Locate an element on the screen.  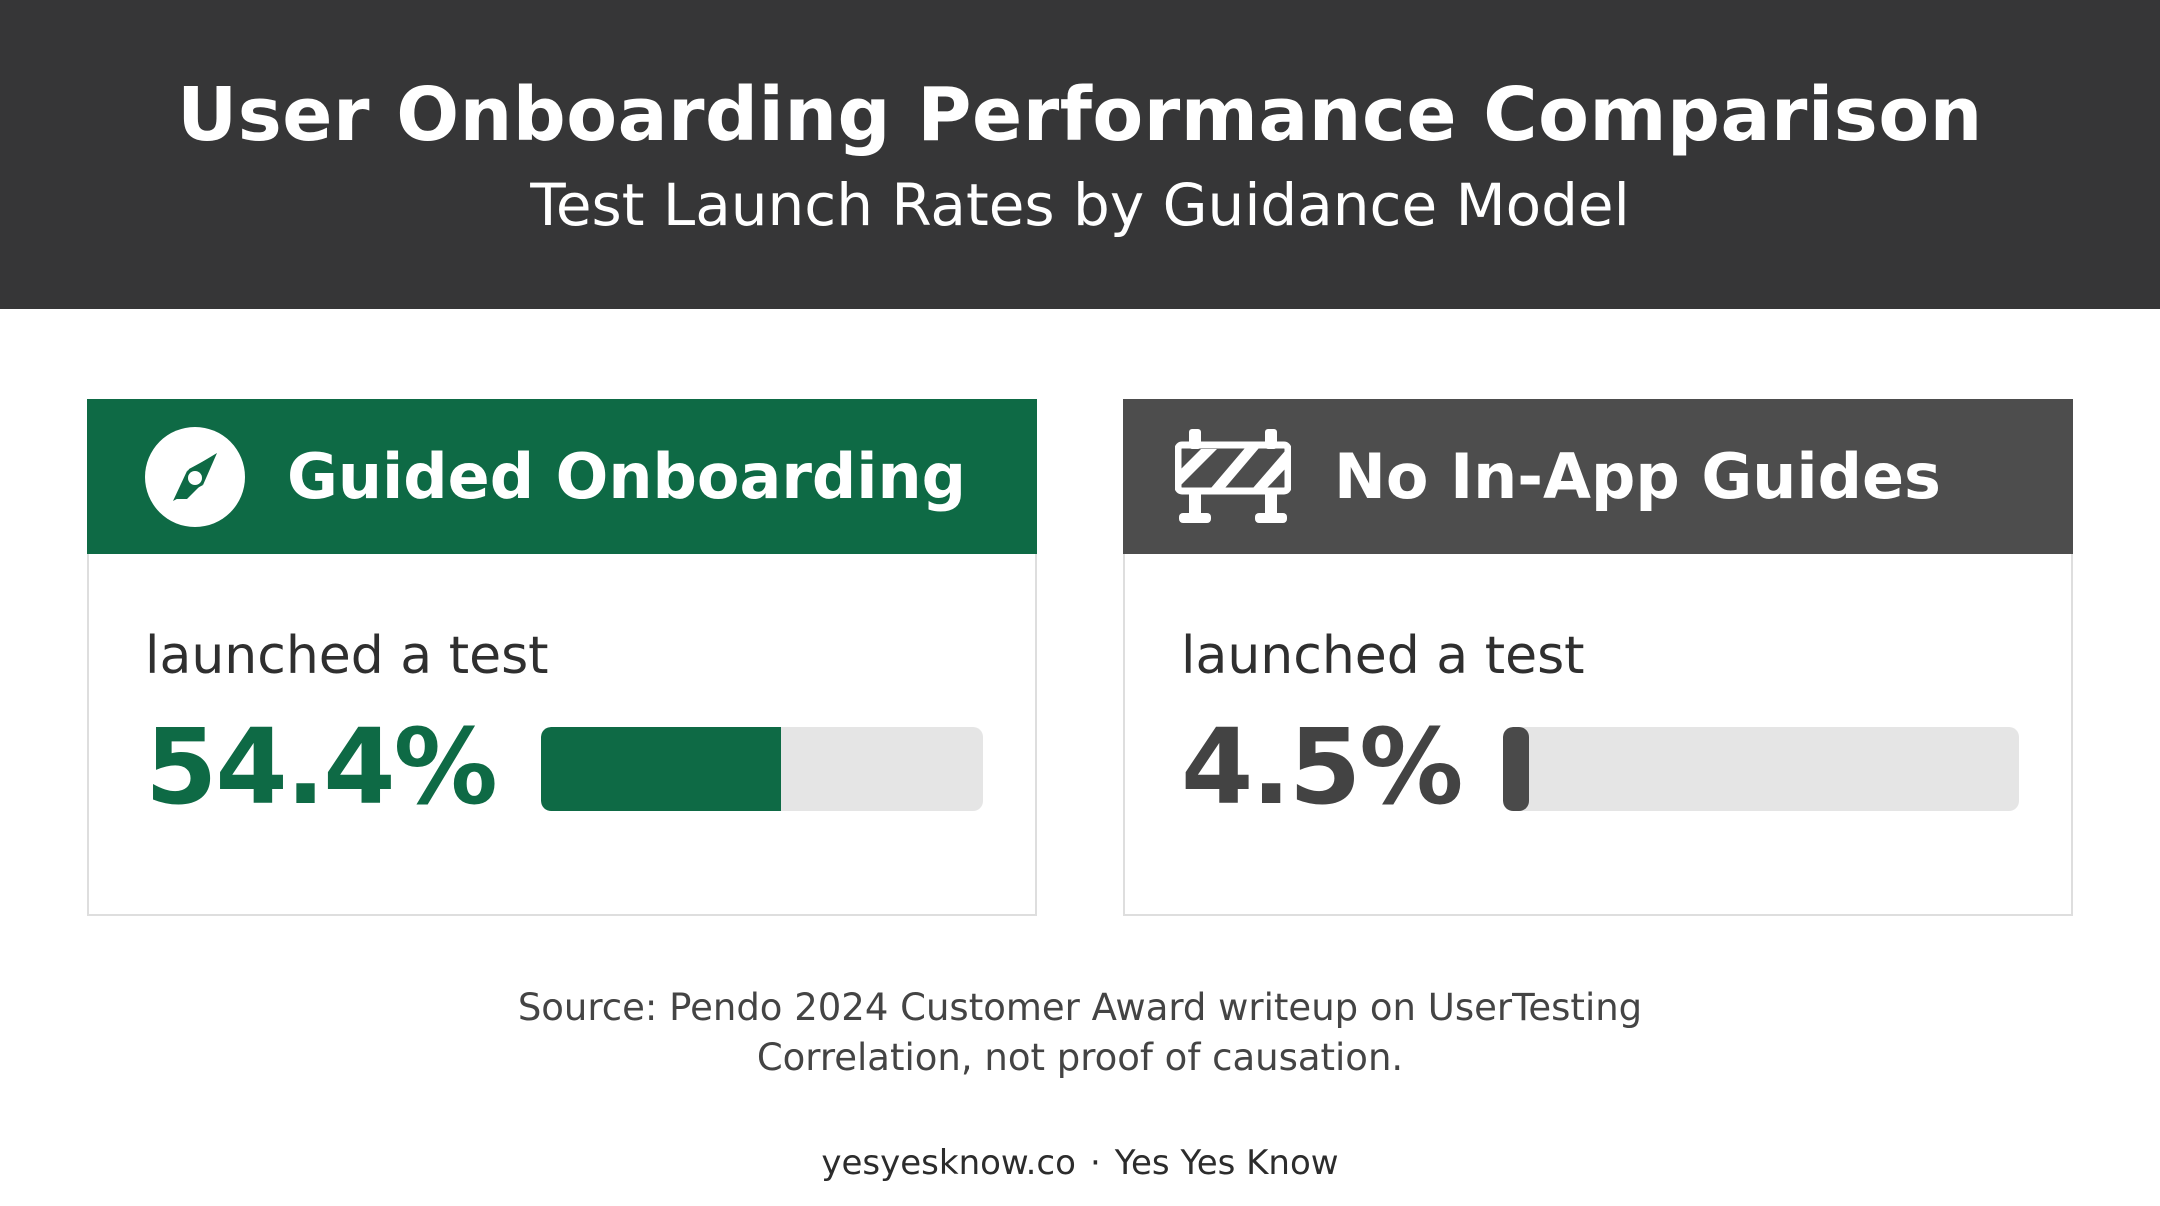
causation-disclaimer: Correlation, not proof of causation. is located at coordinates (1080, 1057).